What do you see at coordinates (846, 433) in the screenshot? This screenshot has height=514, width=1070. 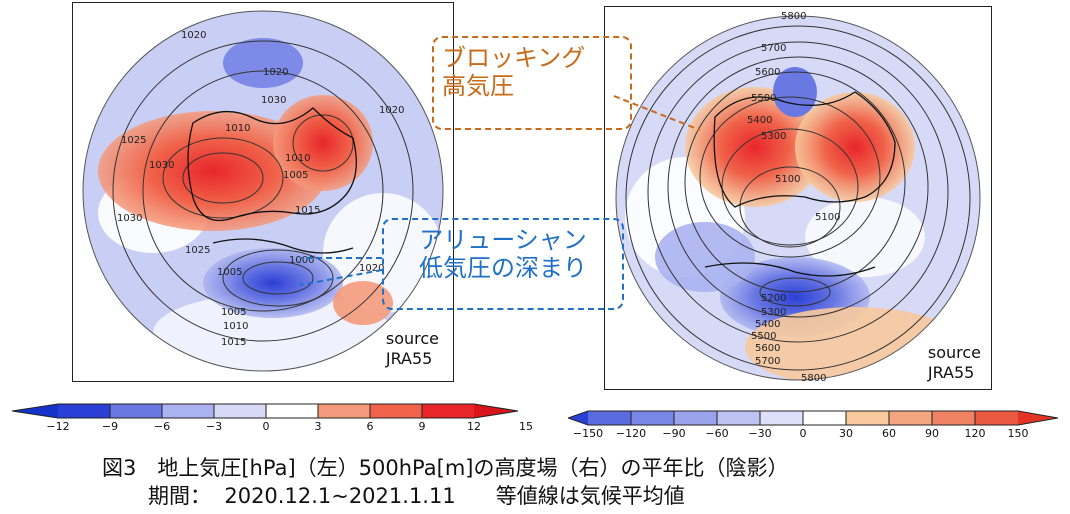 I see `colorbar-tick: 30` at bounding box center [846, 433].